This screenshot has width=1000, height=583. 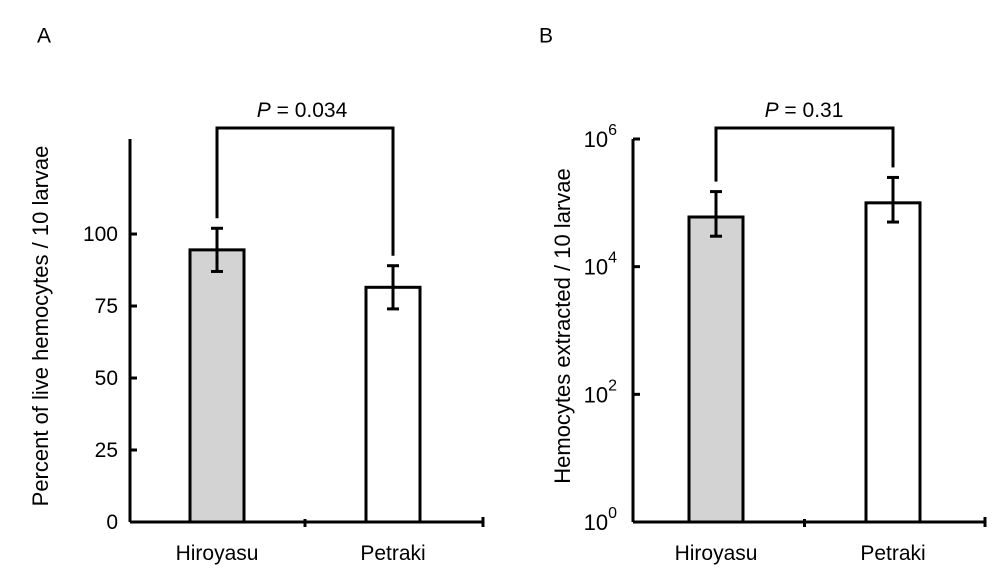 What do you see at coordinates (600, 265) in the screenshot?
I see `y-tick-label: 10⁴` at bounding box center [600, 265].